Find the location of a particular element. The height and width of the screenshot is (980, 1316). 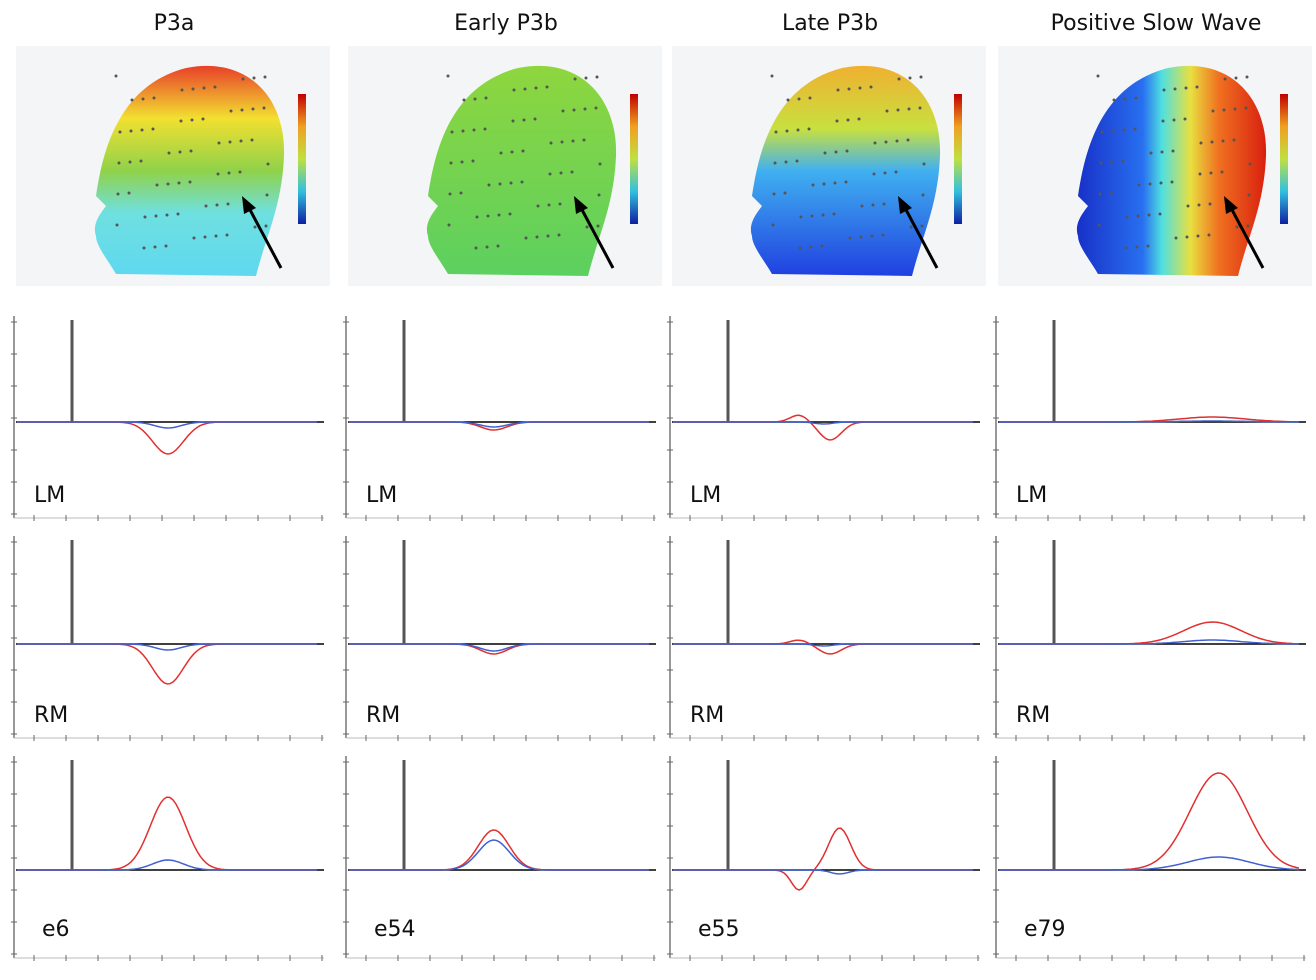

column-title: P3a is located at coordinates (174, 23).